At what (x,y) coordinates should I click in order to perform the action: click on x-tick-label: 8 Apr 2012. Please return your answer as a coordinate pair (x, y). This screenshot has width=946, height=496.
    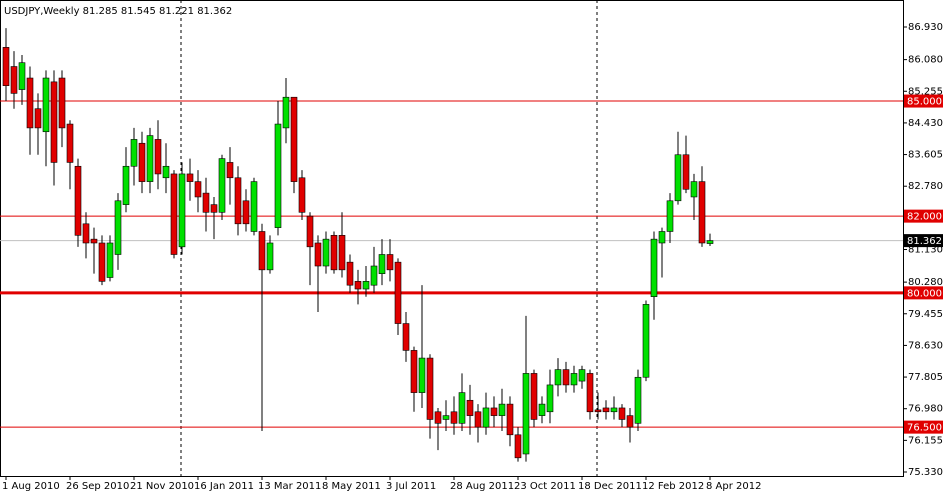
    Looking at the image, I should click on (733, 486).